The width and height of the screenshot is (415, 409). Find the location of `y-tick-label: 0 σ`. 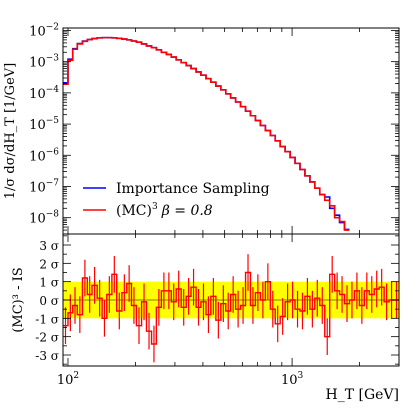

y-tick-label: 0 σ is located at coordinates (49, 301).